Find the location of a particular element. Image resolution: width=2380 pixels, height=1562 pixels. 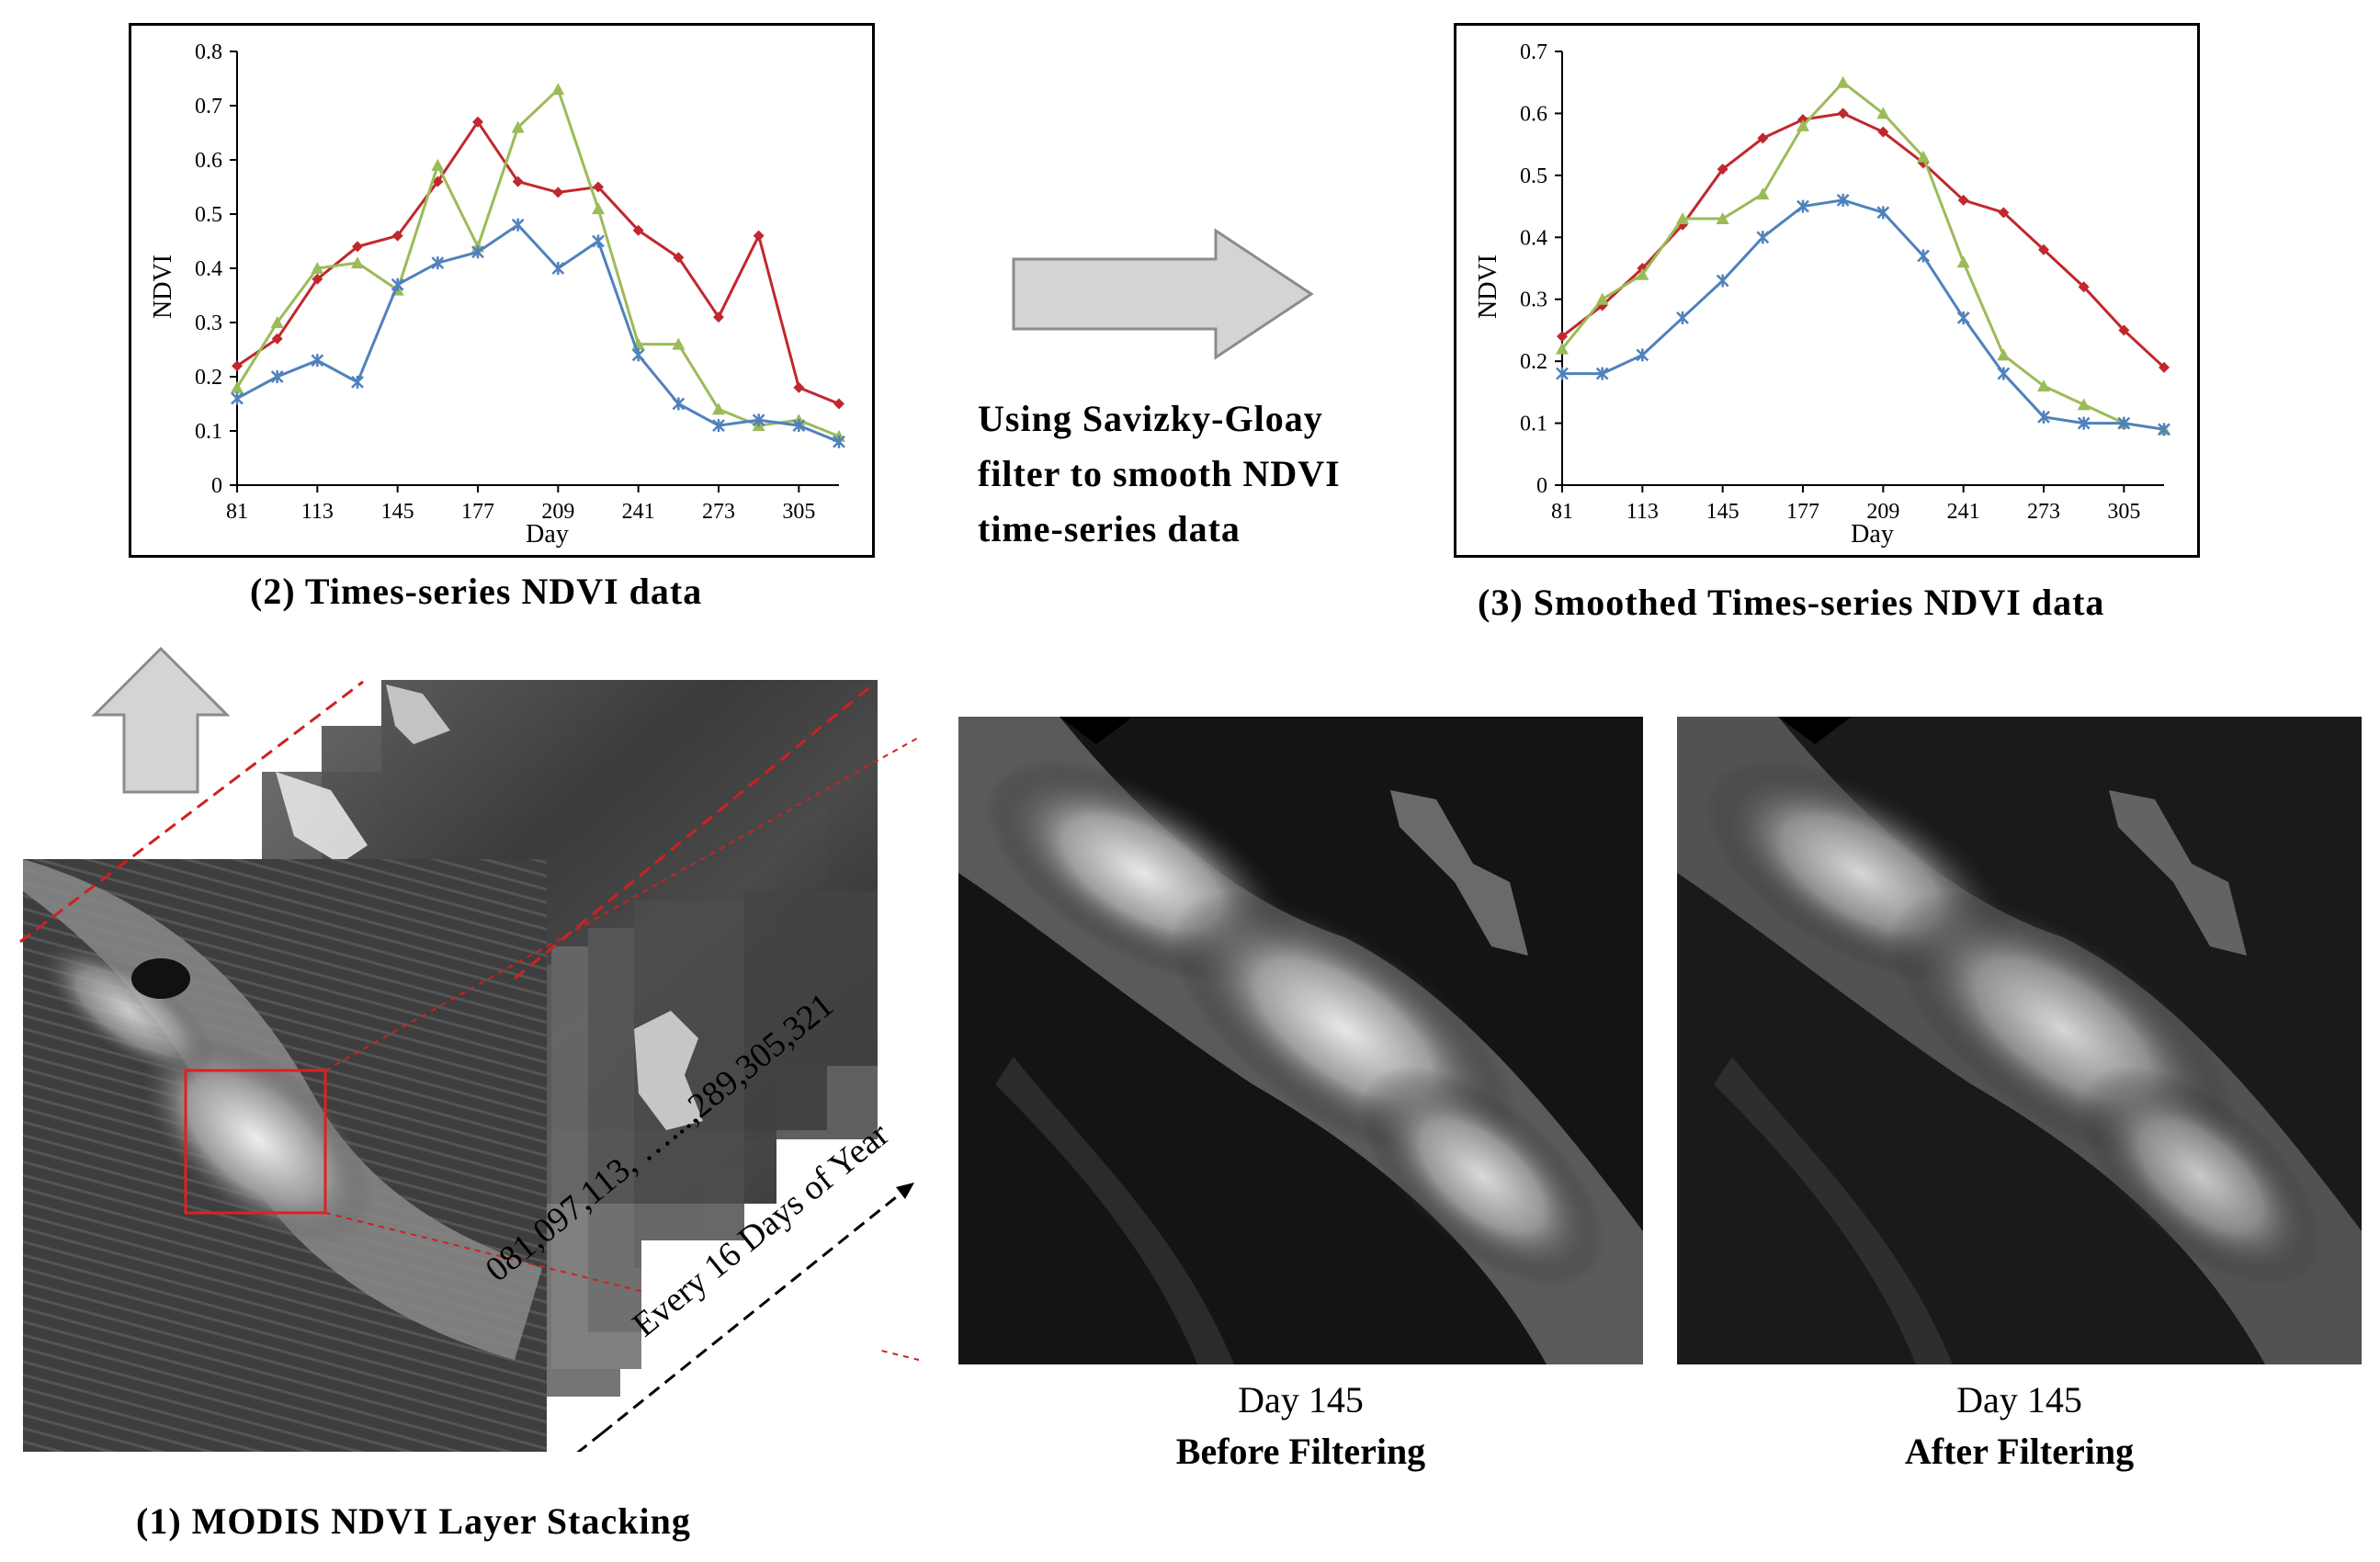

chart1-x-tick-label: 209 is located at coordinates (557, 512).